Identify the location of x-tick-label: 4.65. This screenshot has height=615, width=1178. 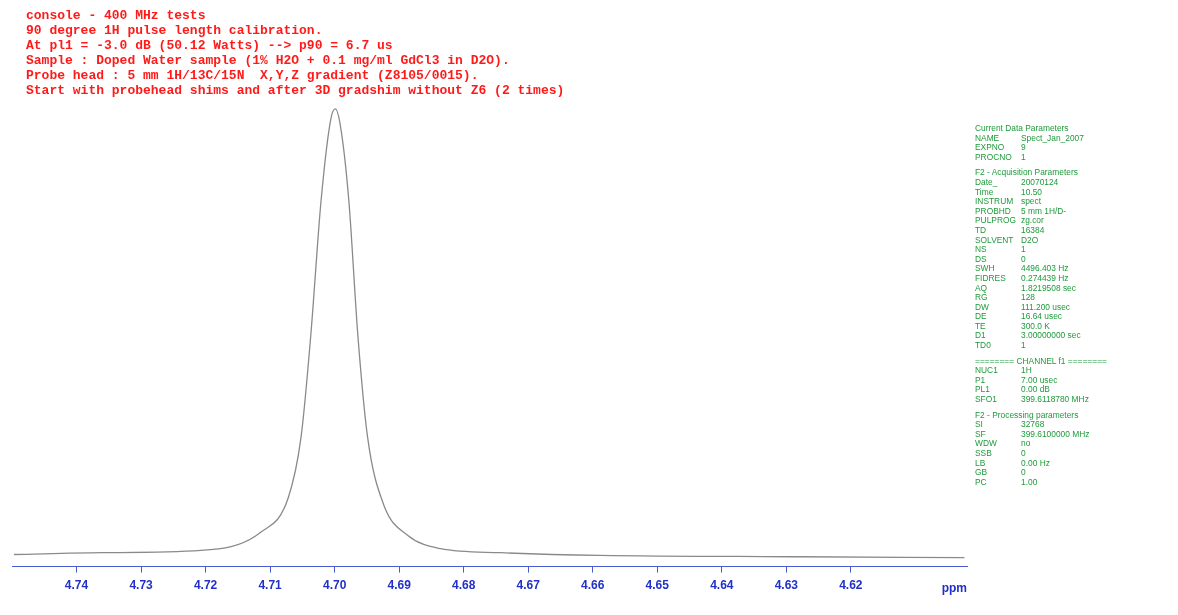
(657, 585).